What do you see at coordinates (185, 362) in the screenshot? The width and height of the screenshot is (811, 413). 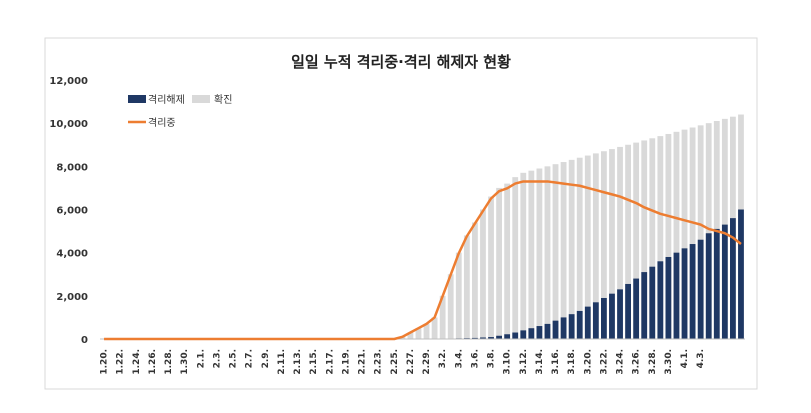 I see `x-tick-label: 1.30.` at bounding box center [185, 362].